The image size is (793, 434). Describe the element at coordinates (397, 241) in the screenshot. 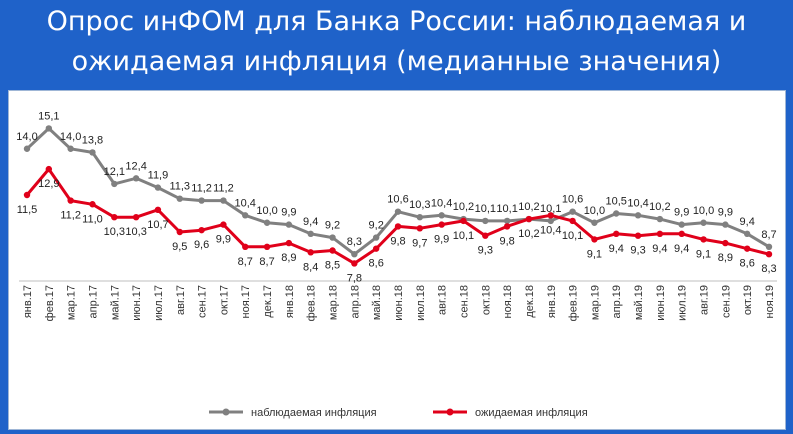

I see `expected-data-label: 9,8` at that location.